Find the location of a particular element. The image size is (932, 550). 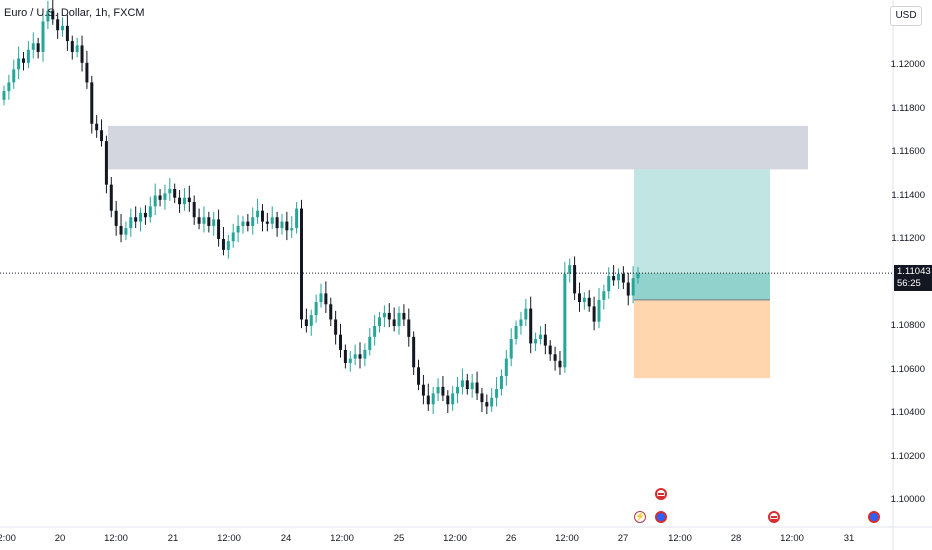

supply-zone is located at coordinates (458, 147).